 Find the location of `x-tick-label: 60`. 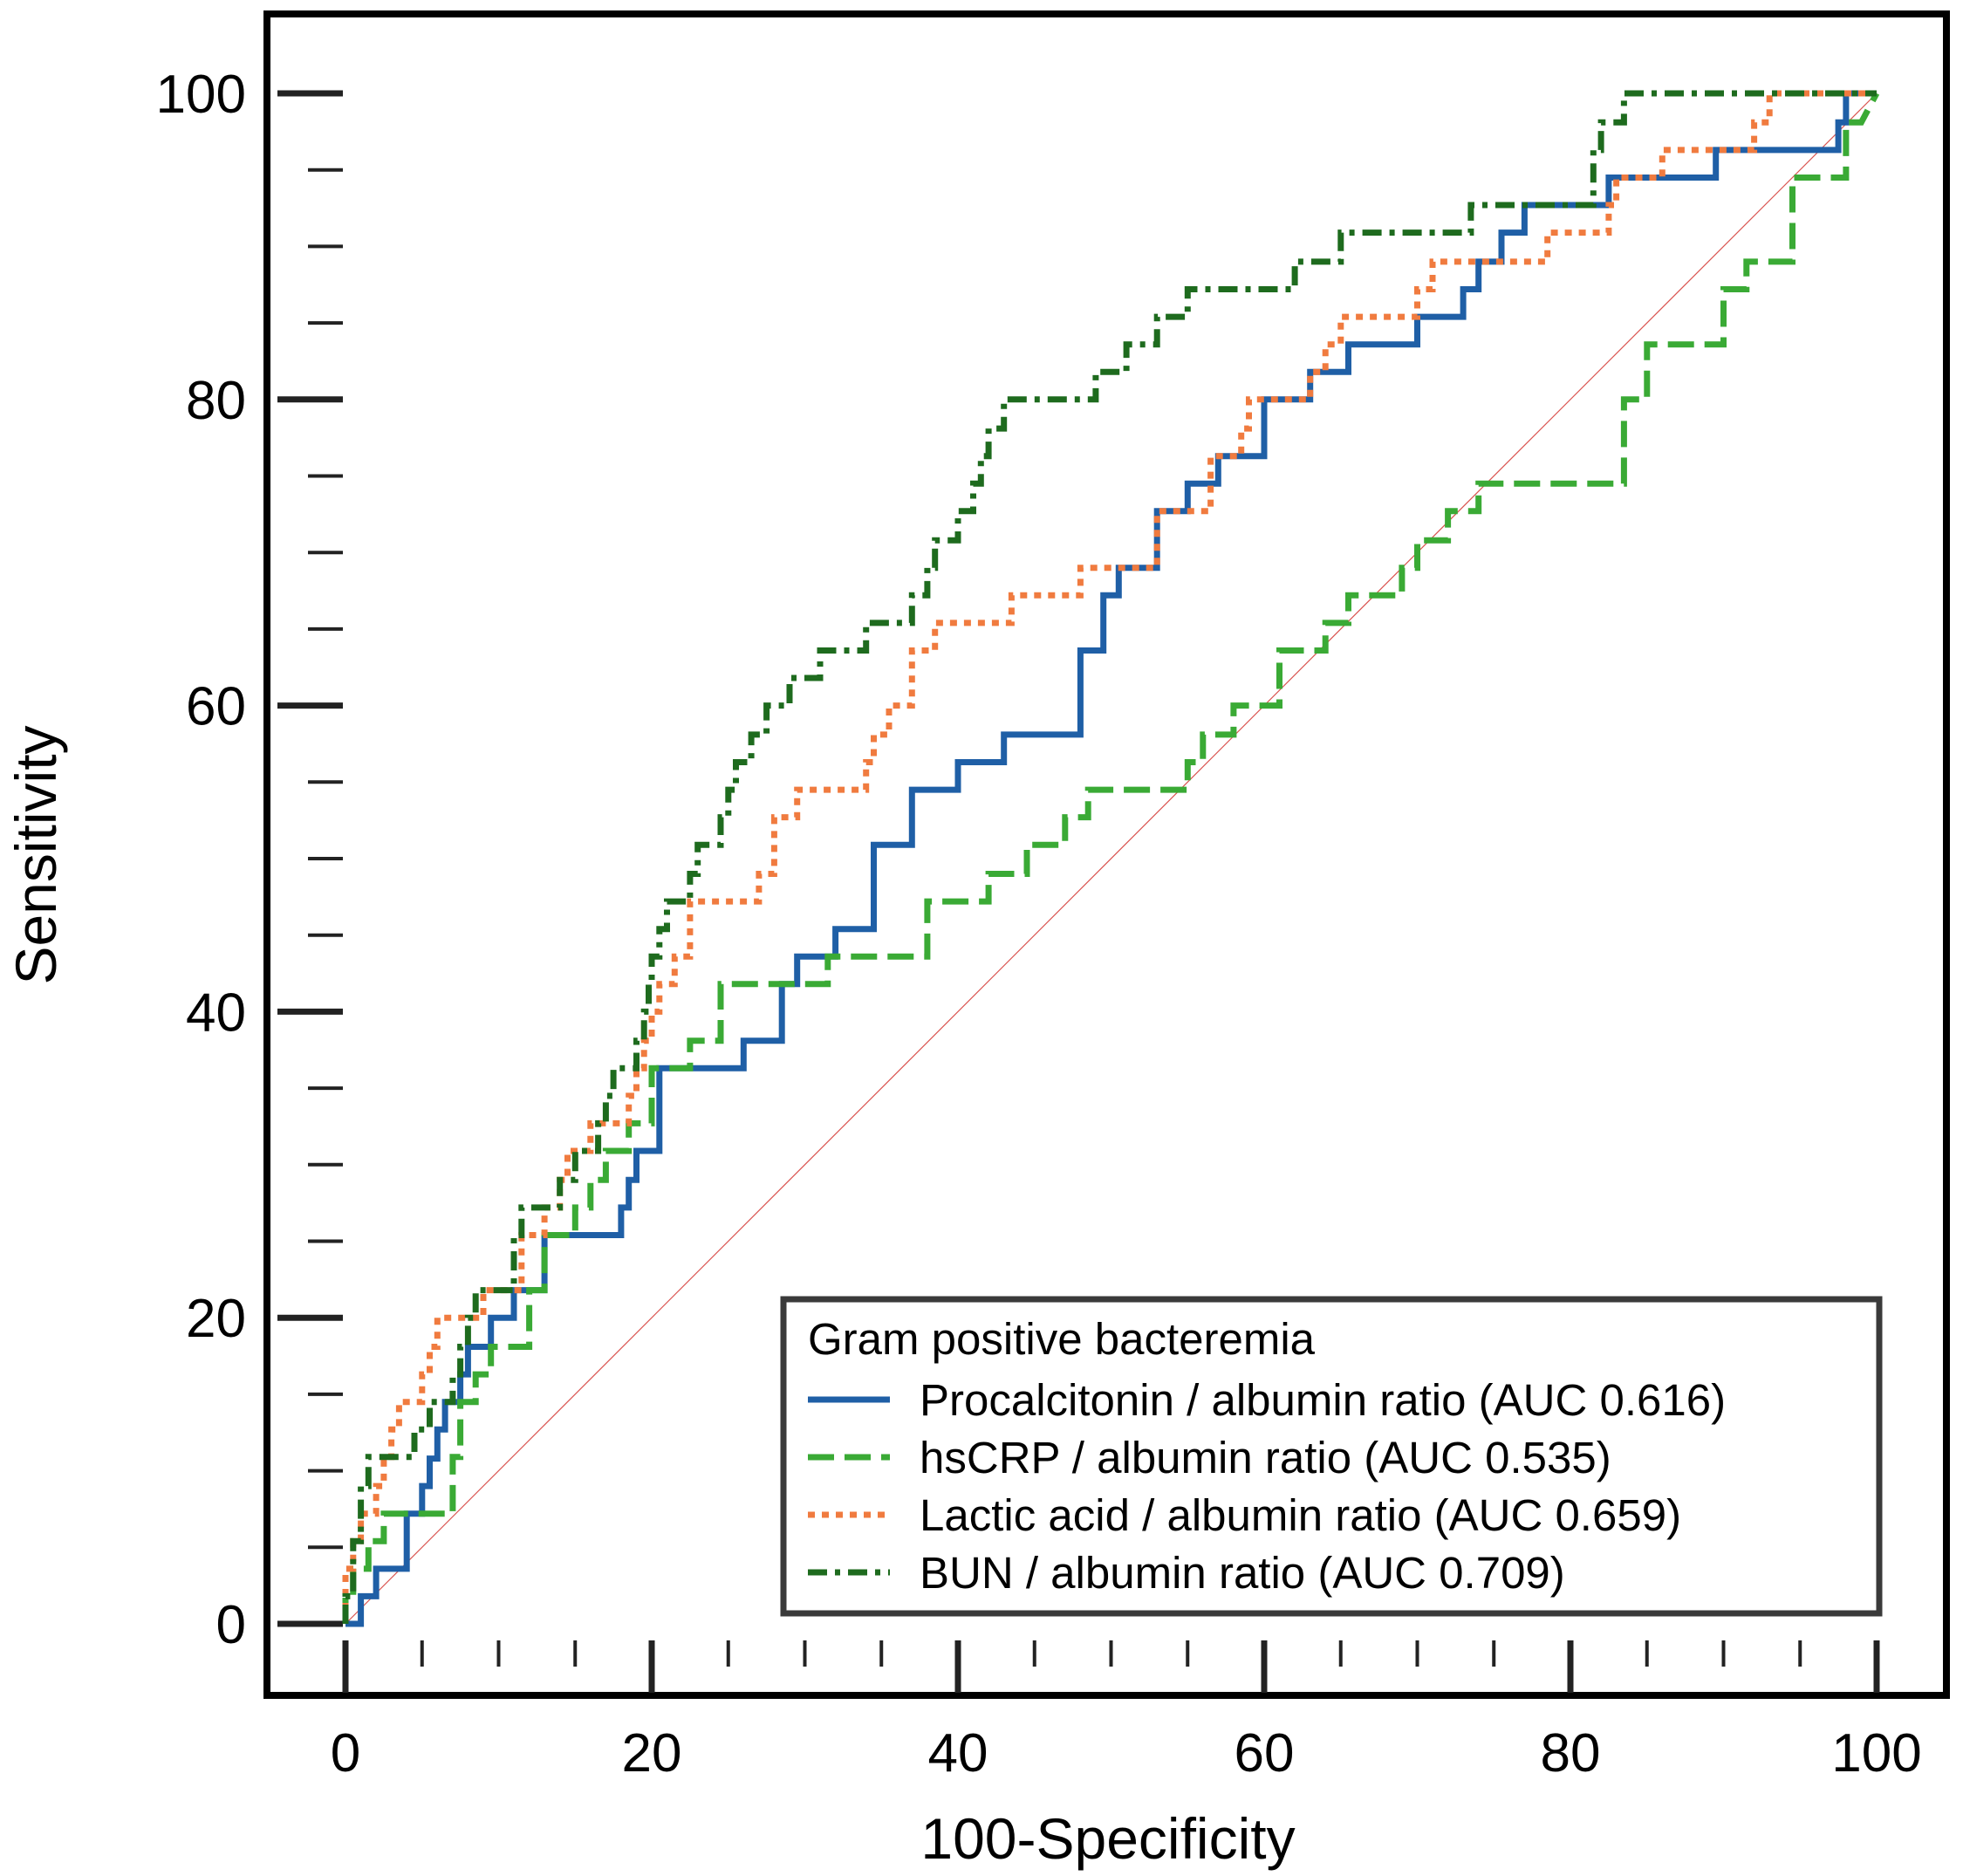

x-tick-label: 60 is located at coordinates (1265, 1753).